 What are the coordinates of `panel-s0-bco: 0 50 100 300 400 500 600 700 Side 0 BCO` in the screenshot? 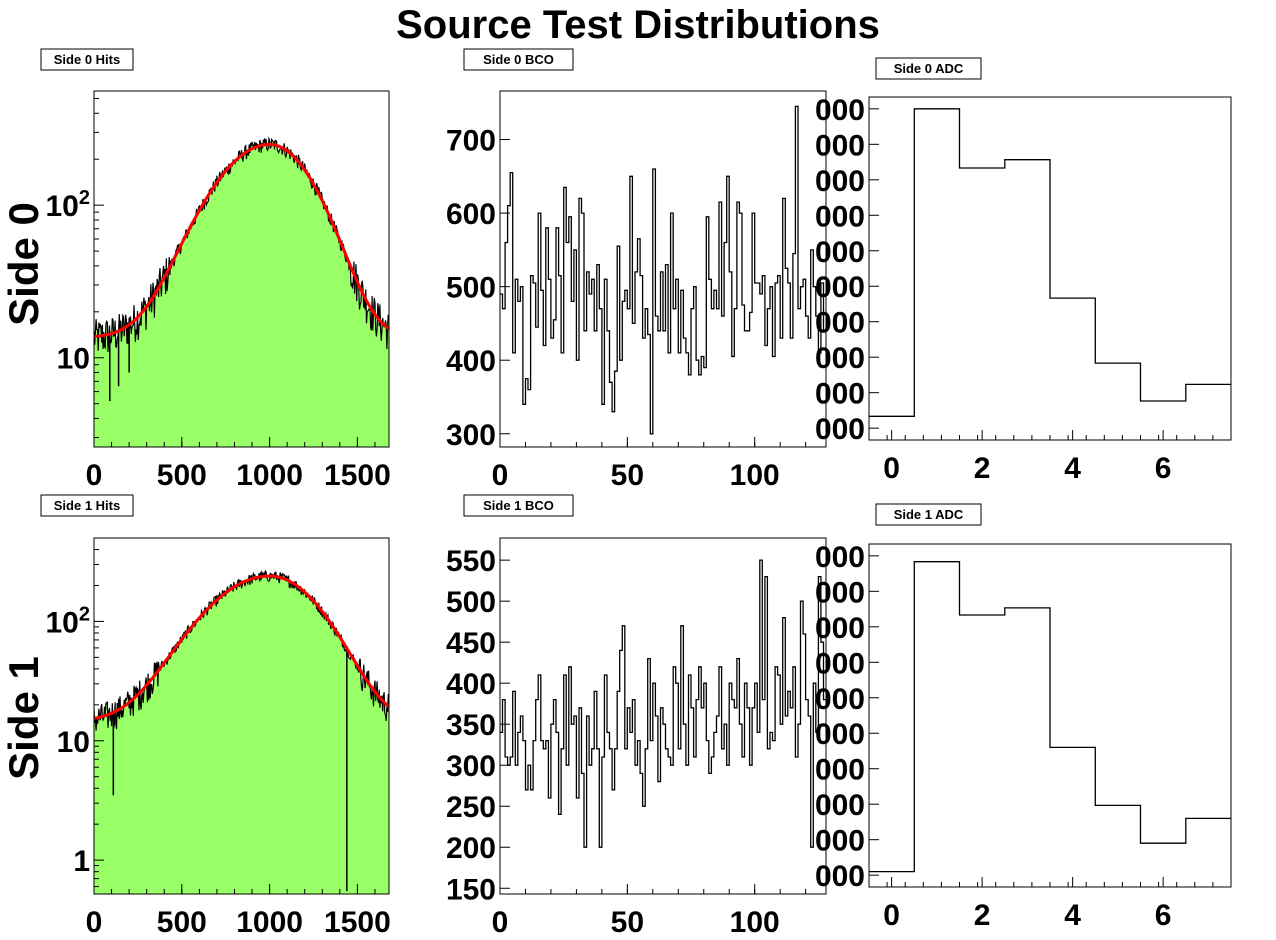 It's located at (636, 270).